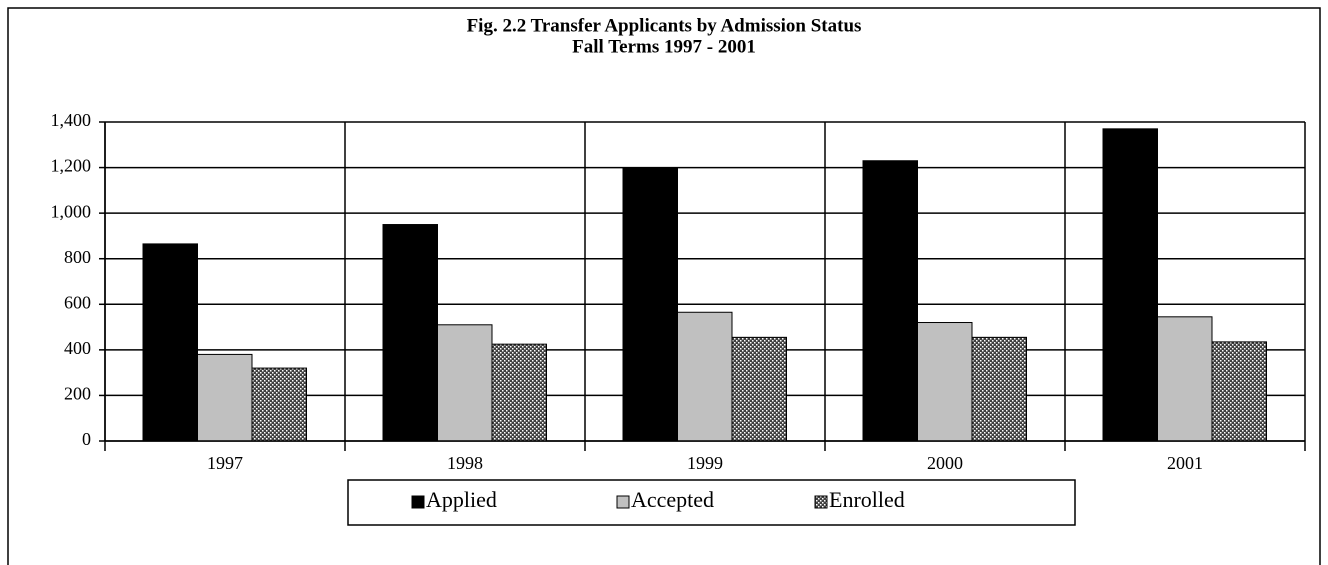  Describe the element at coordinates (77, 394) in the screenshot. I see `y-tick-label: 200` at that location.